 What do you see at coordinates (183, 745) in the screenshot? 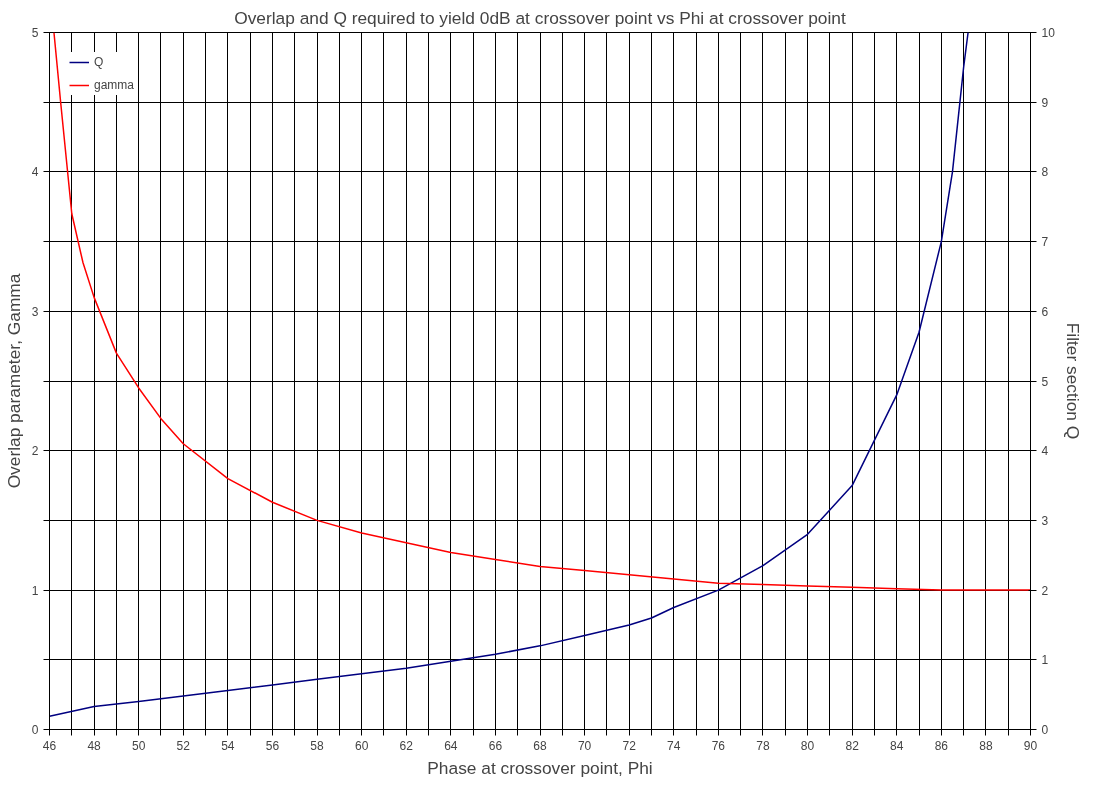
I see `x-tick-label: 52` at bounding box center [183, 745].